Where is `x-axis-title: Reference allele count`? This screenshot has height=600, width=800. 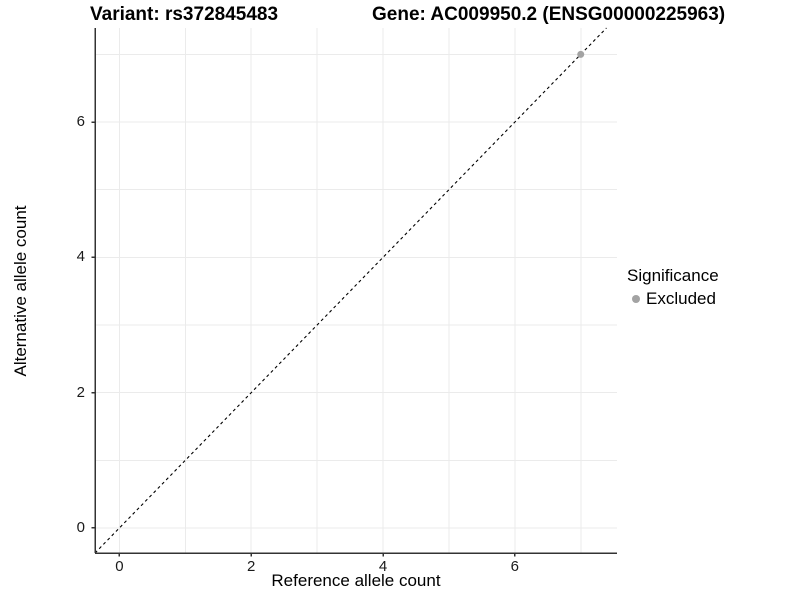 x-axis-title: Reference allele count is located at coordinates (356, 580).